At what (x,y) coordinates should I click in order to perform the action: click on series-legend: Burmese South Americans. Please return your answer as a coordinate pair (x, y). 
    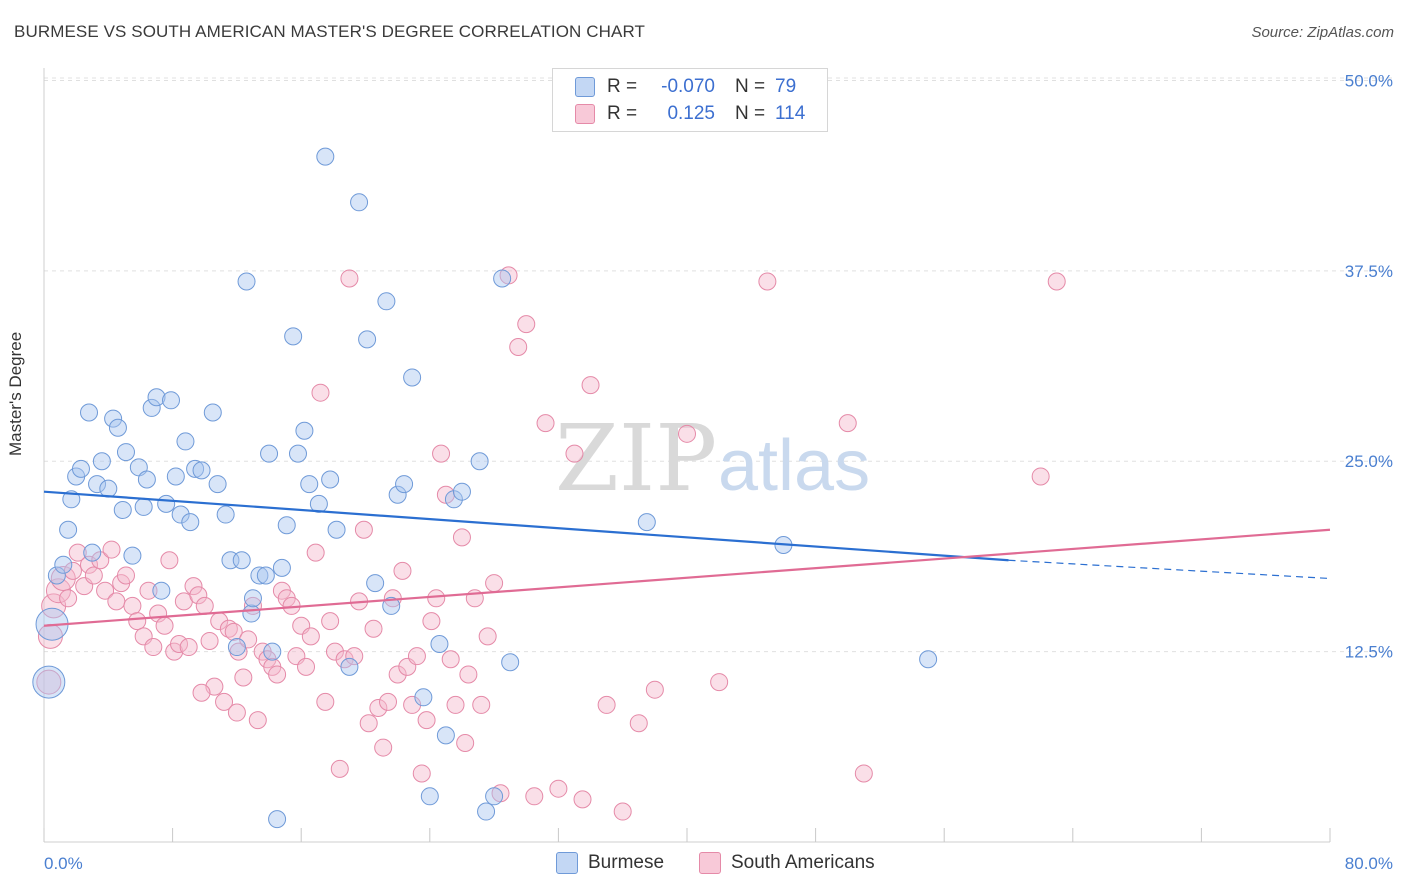
    Looking at the image, I should click on (703, 865).